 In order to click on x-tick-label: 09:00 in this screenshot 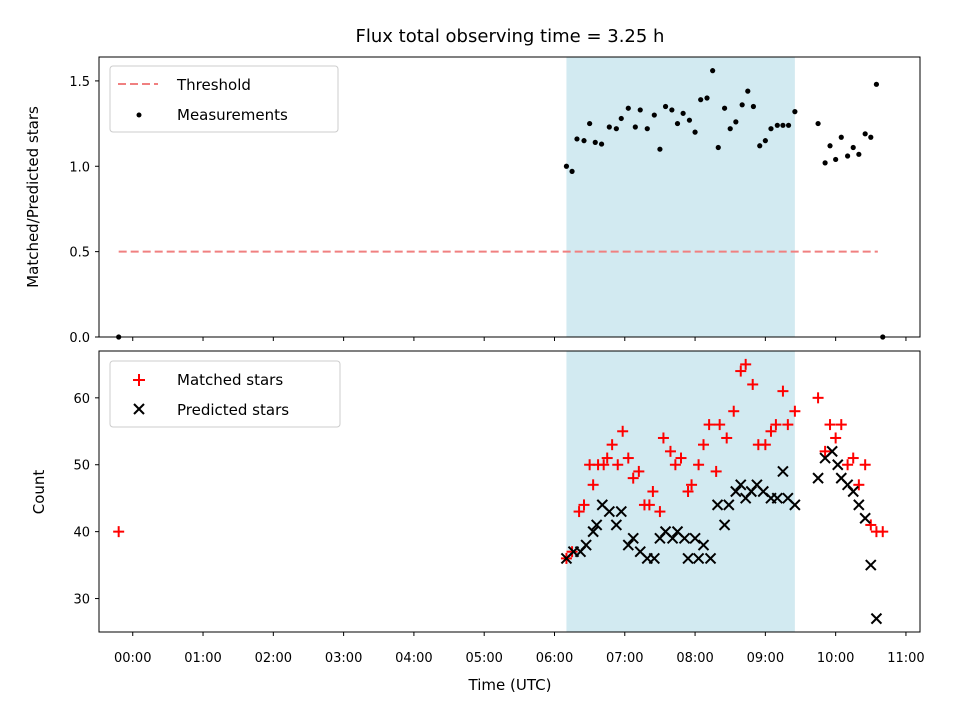, I will do `click(765, 658)`.